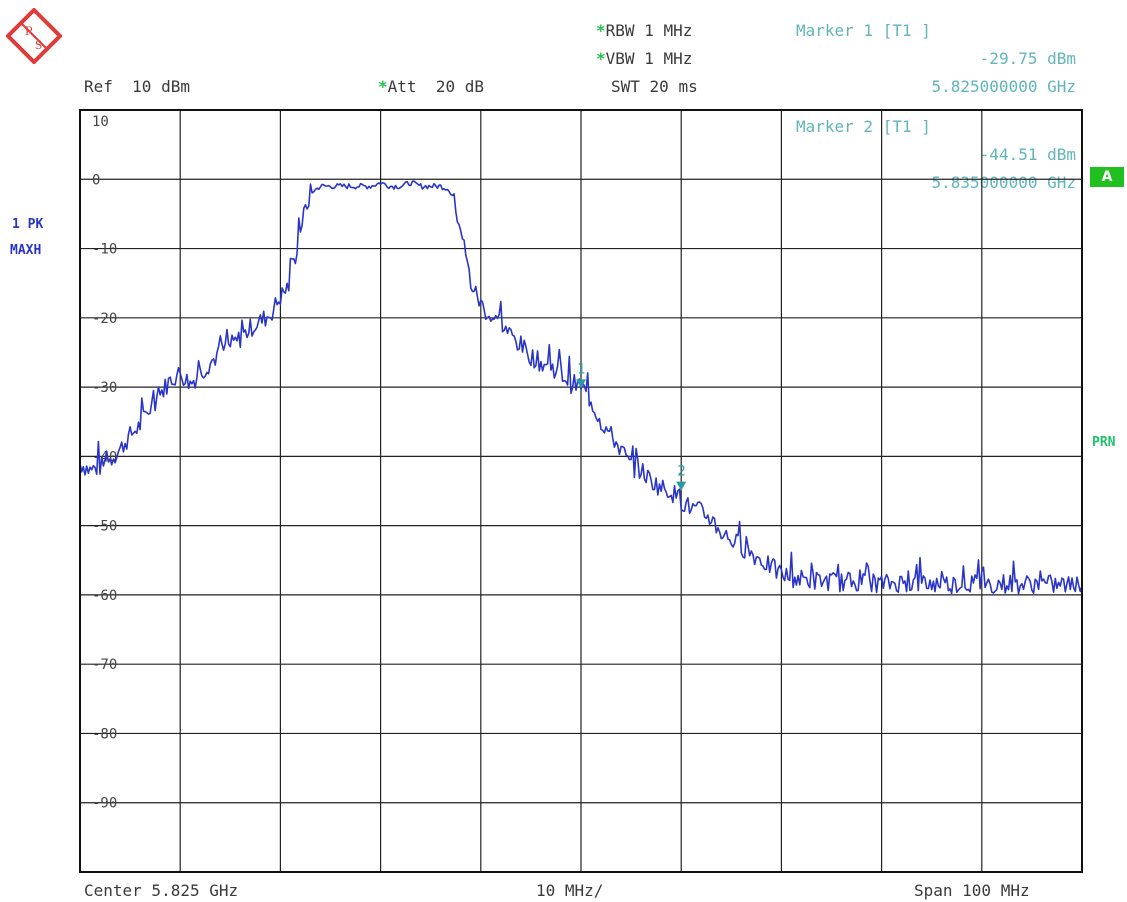 The width and height of the screenshot is (1127, 902). What do you see at coordinates (644, 58) in the screenshot?
I see `vbw-setting: *VBW 1 MHz` at bounding box center [644, 58].